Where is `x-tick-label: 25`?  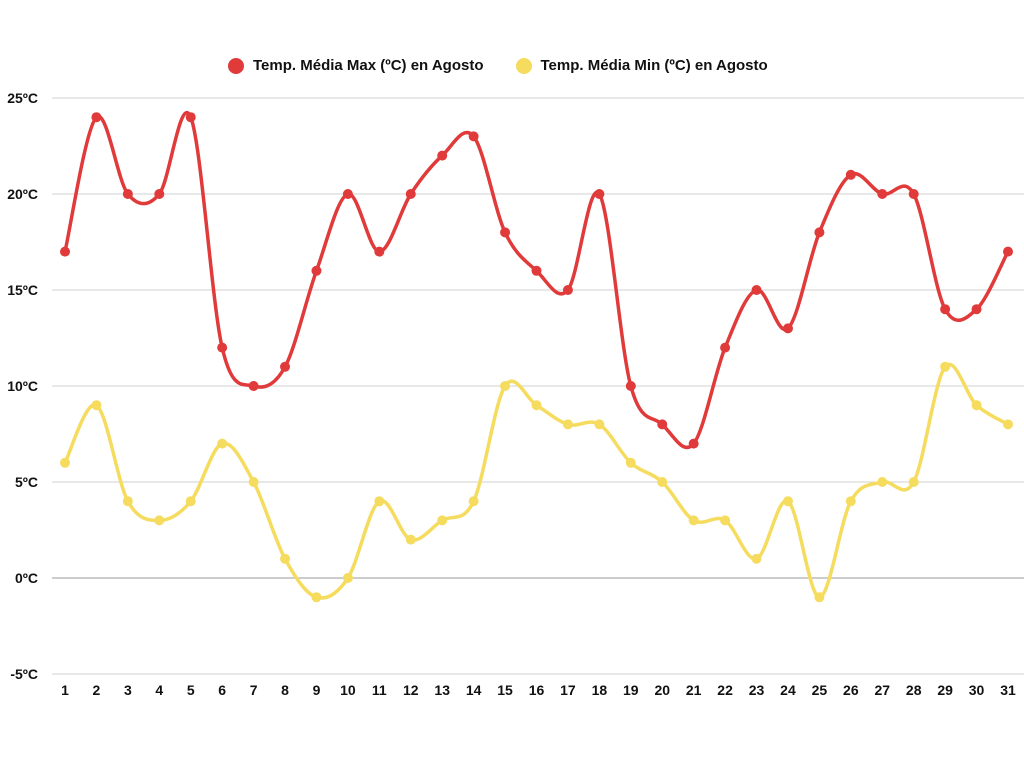 x-tick-label: 25 is located at coordinates (820, 690).